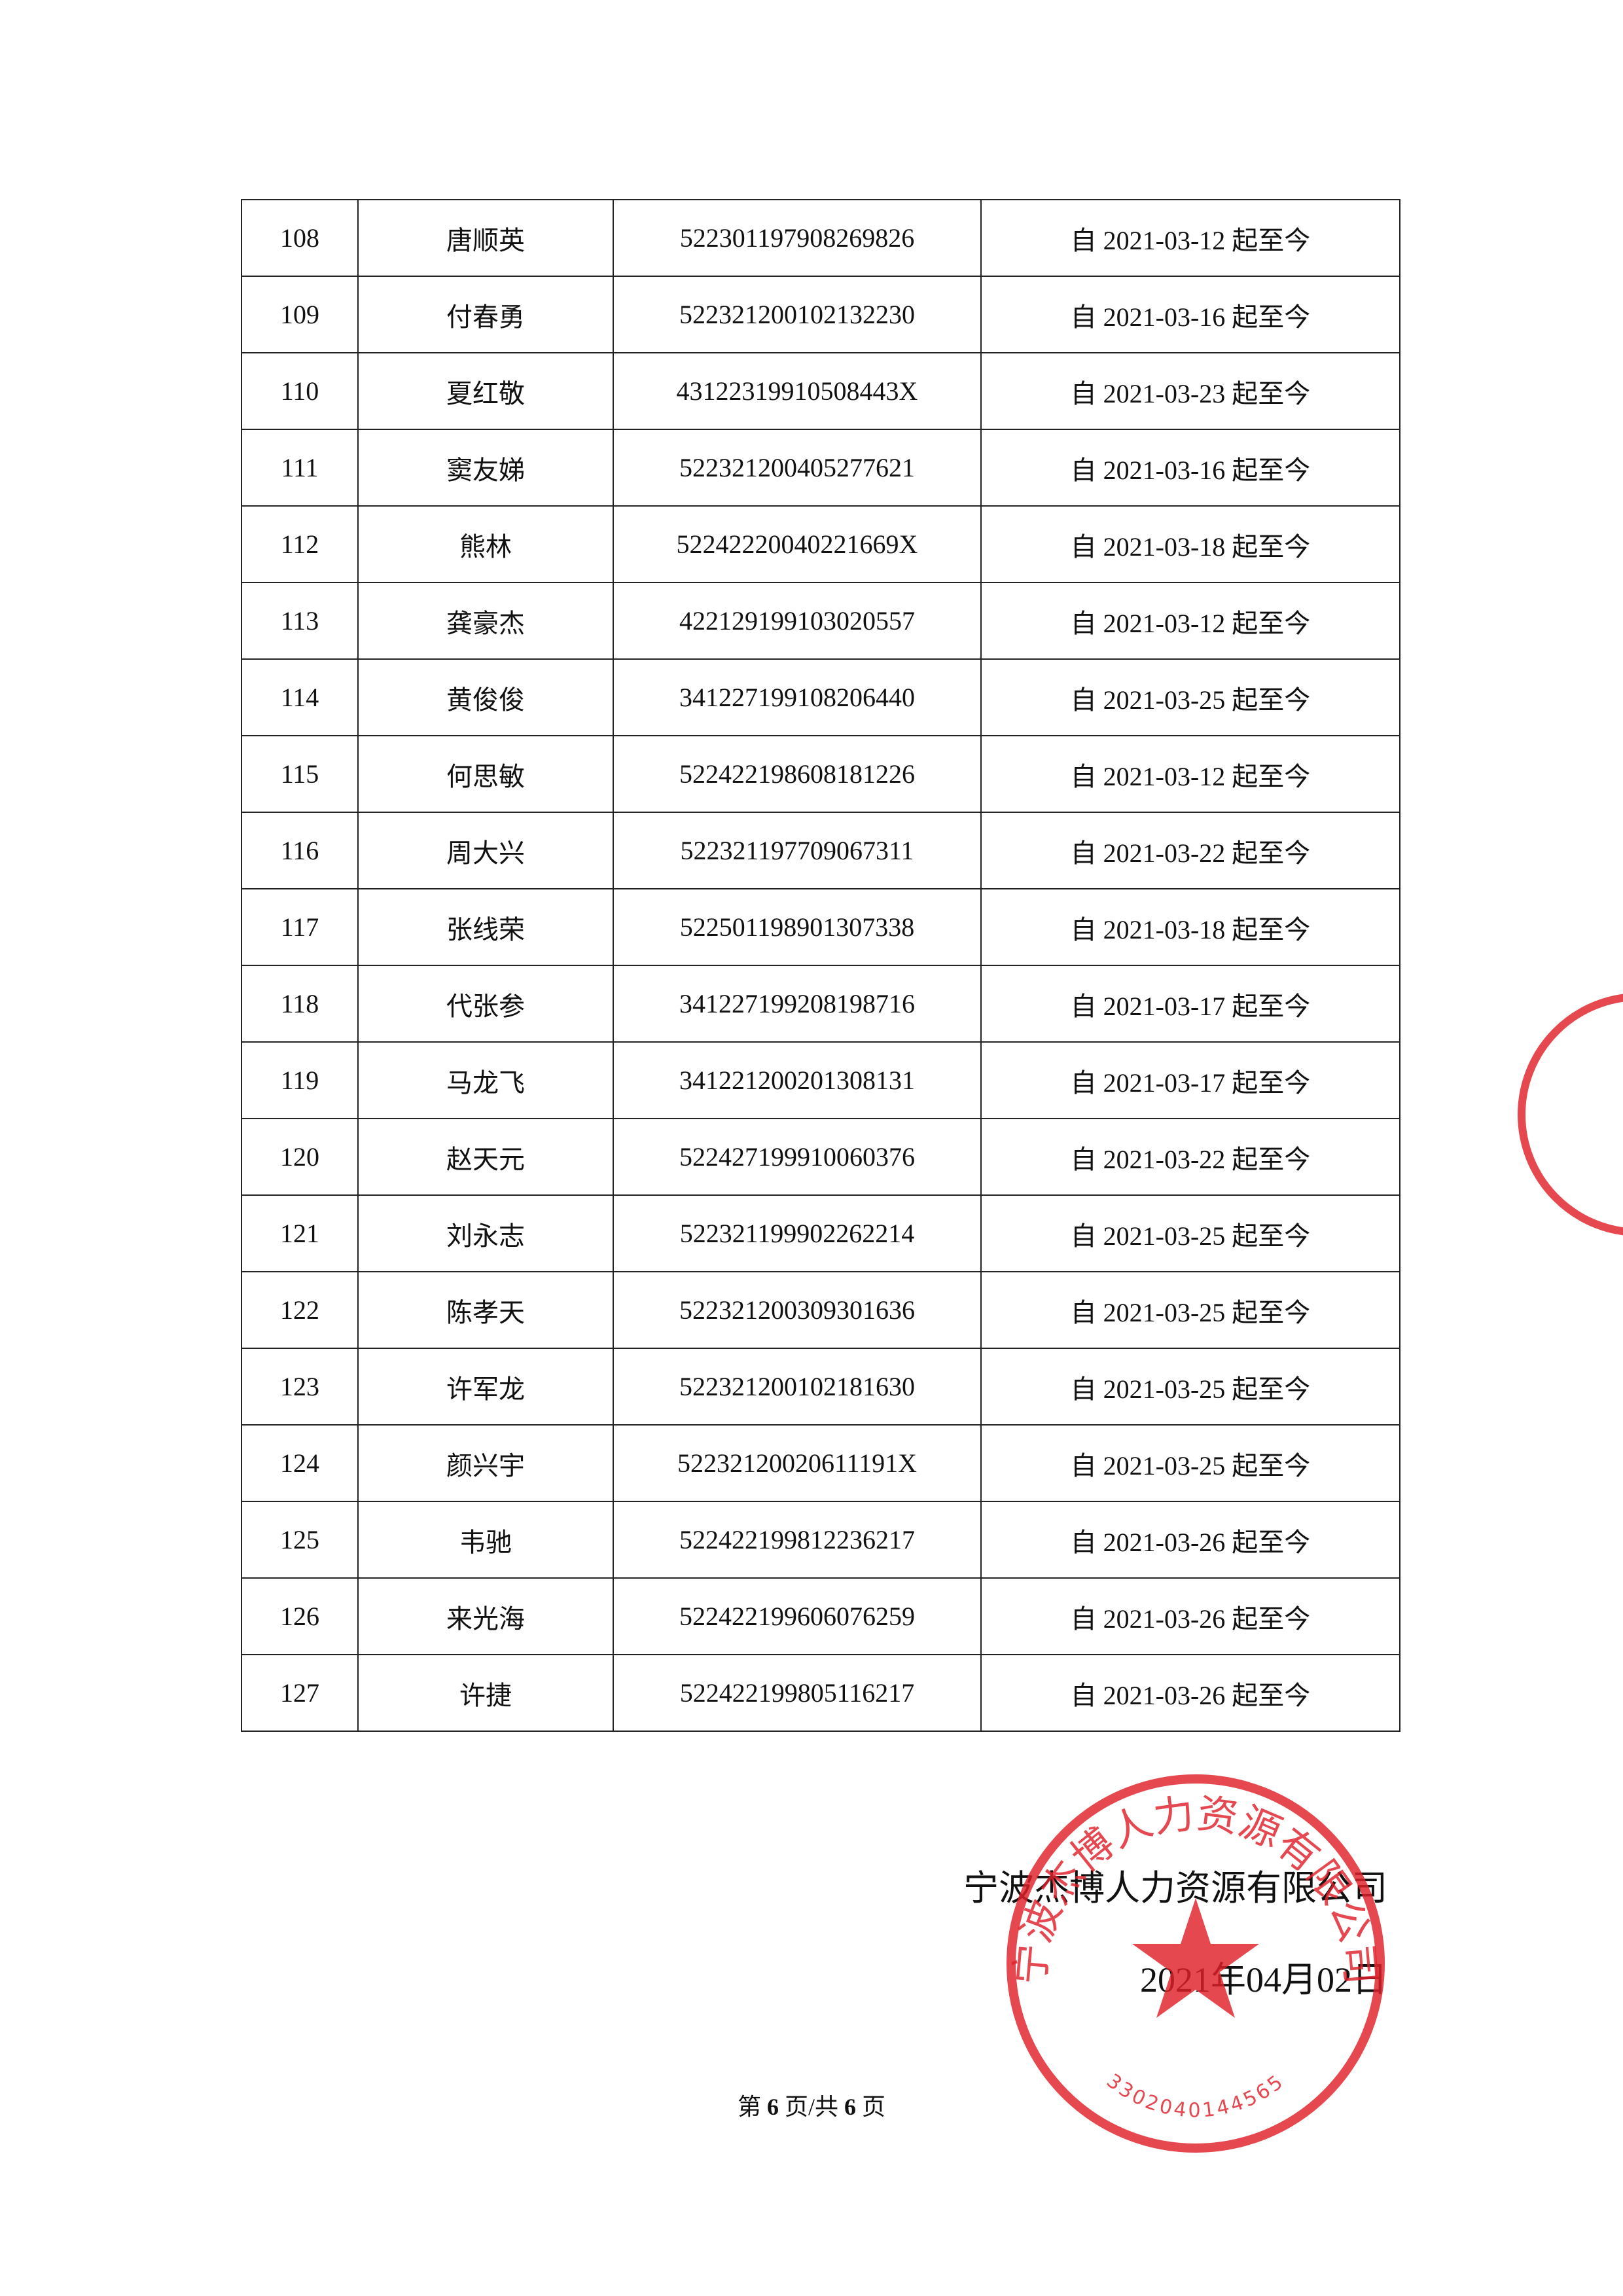  What do you see at coordinates (1190, 391) in the screenshot?
I see `employment-period: 自 2021-03-23 起至今` at bounding box center [1190, 391].